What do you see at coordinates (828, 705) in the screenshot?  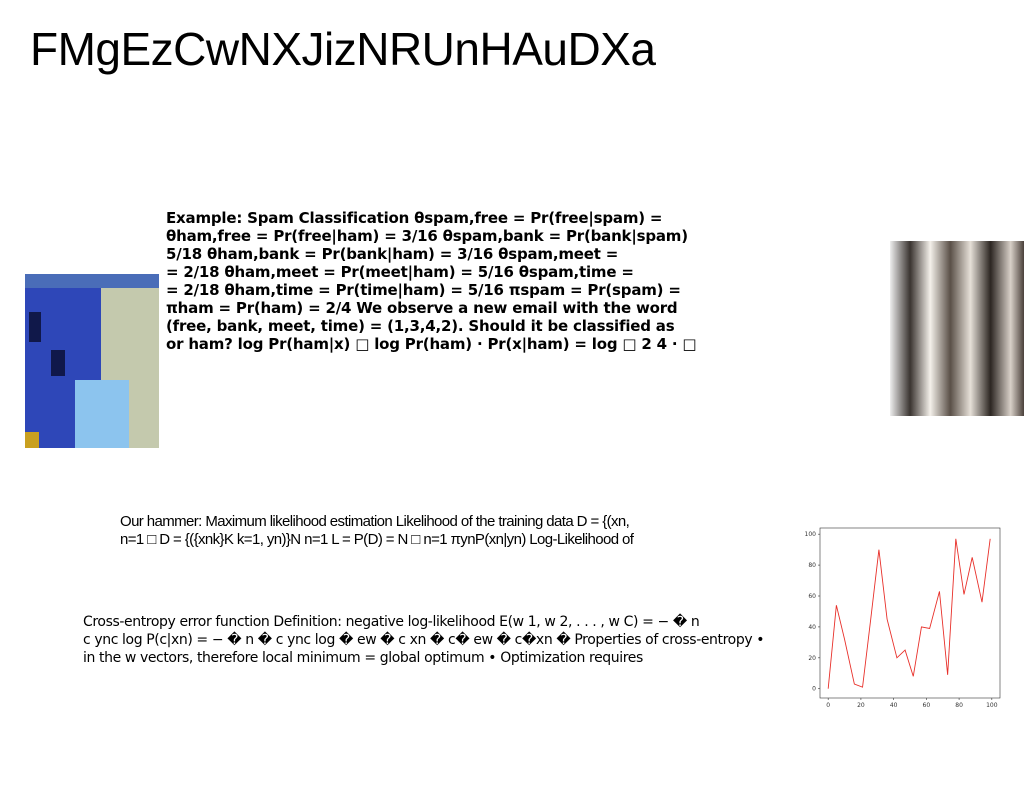 I see `x-tick-label: 0` at bounding box center [828, 705].